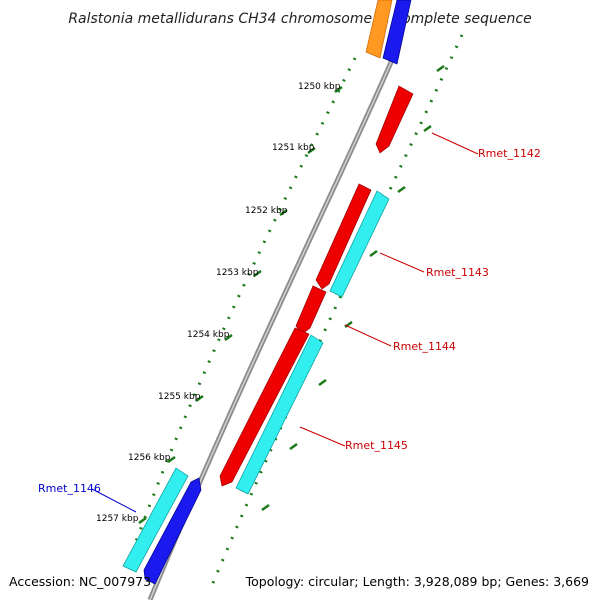  Describe the element at coordinates (509, 153) in the screenshot. I see `gene-label-Rmet-1142: Rmet_1142` at that location.